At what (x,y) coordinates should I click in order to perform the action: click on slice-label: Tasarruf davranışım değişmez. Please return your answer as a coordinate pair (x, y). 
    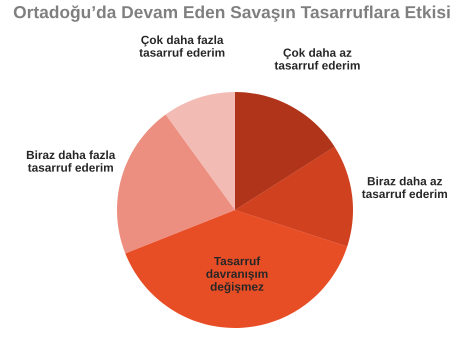
    Looking at the image, I should click on (237, 275).